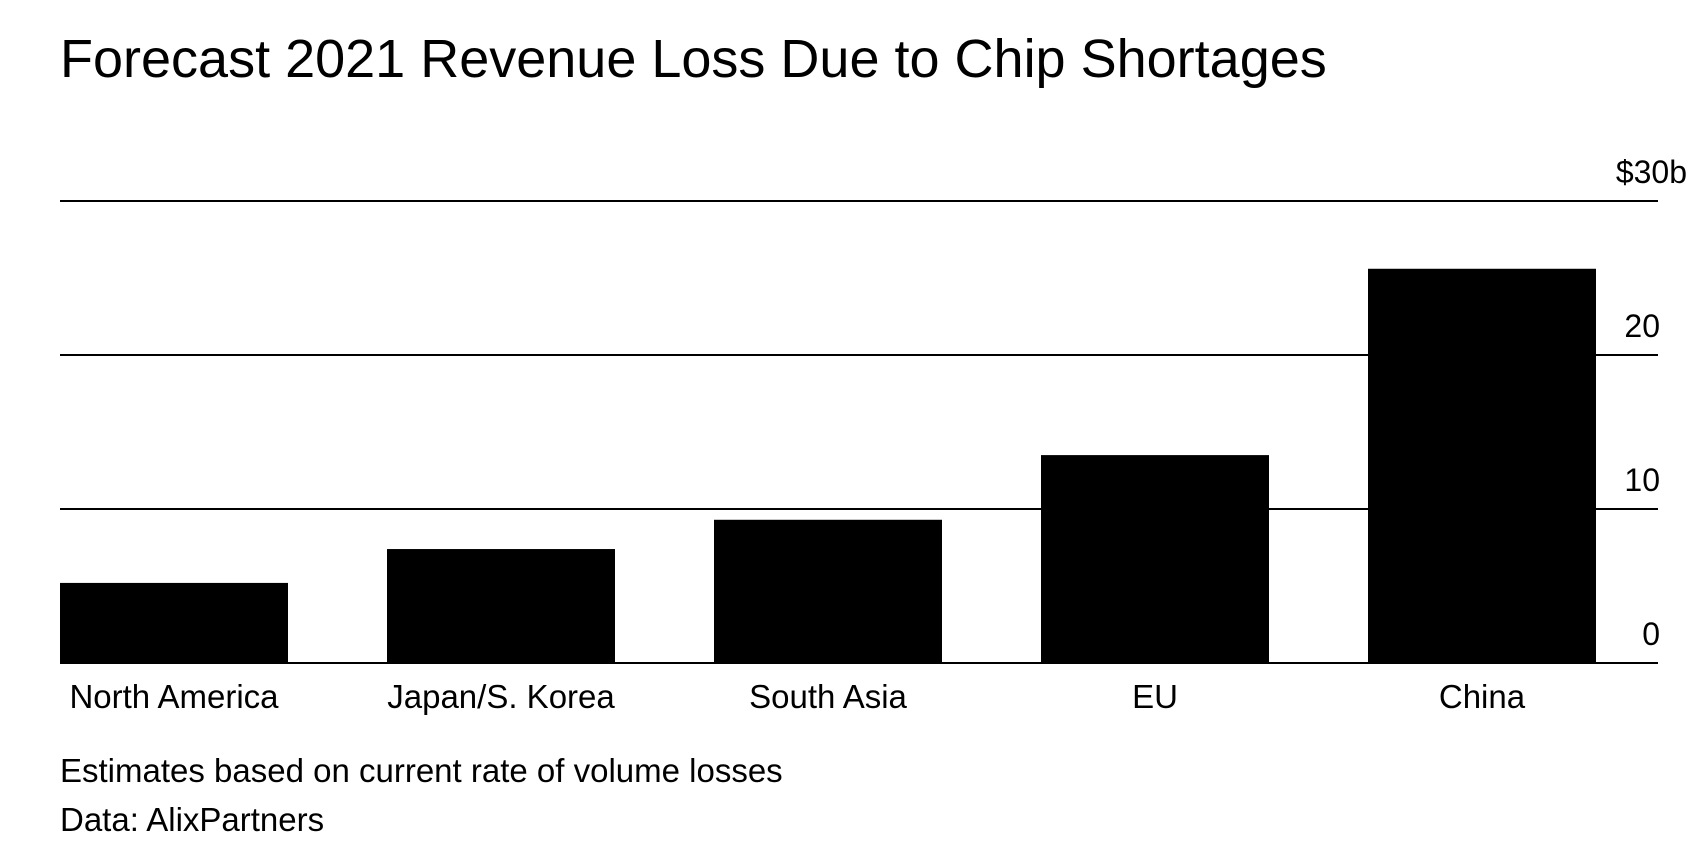 Image resolution: width=1701 pixels, height=856 pixels. What do you see at coordinates (1155, 696) in the screenshot?
I see `x-category-label: EU` at bounding box center [1155, 696].